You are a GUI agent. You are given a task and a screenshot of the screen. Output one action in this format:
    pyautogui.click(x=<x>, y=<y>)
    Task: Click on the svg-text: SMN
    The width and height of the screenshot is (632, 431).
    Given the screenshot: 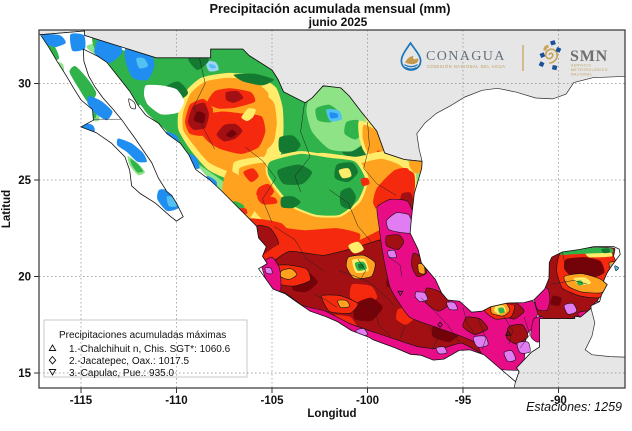 What is the action you would take?
    pyautogui.click(x=589, y=56)
    